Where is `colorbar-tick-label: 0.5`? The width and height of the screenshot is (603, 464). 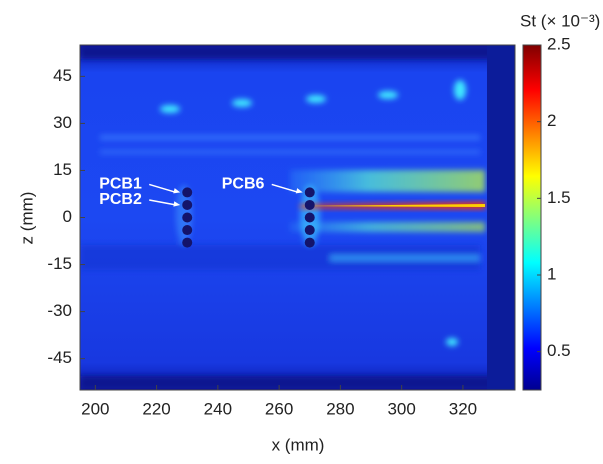 colorbar-tick-label: 0.5 is located at coordinates (559, 350).